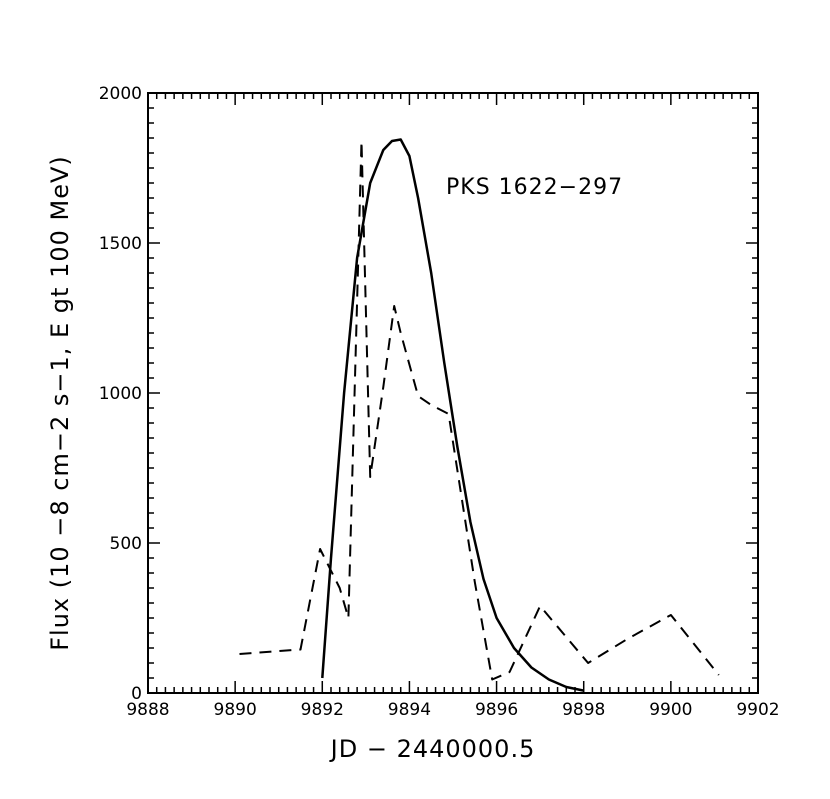 This screenshot has height=799, width=830. Describe the element at coordinates (757, 710) in the screenshot. I see `x-tick-label: 9902` at that location.